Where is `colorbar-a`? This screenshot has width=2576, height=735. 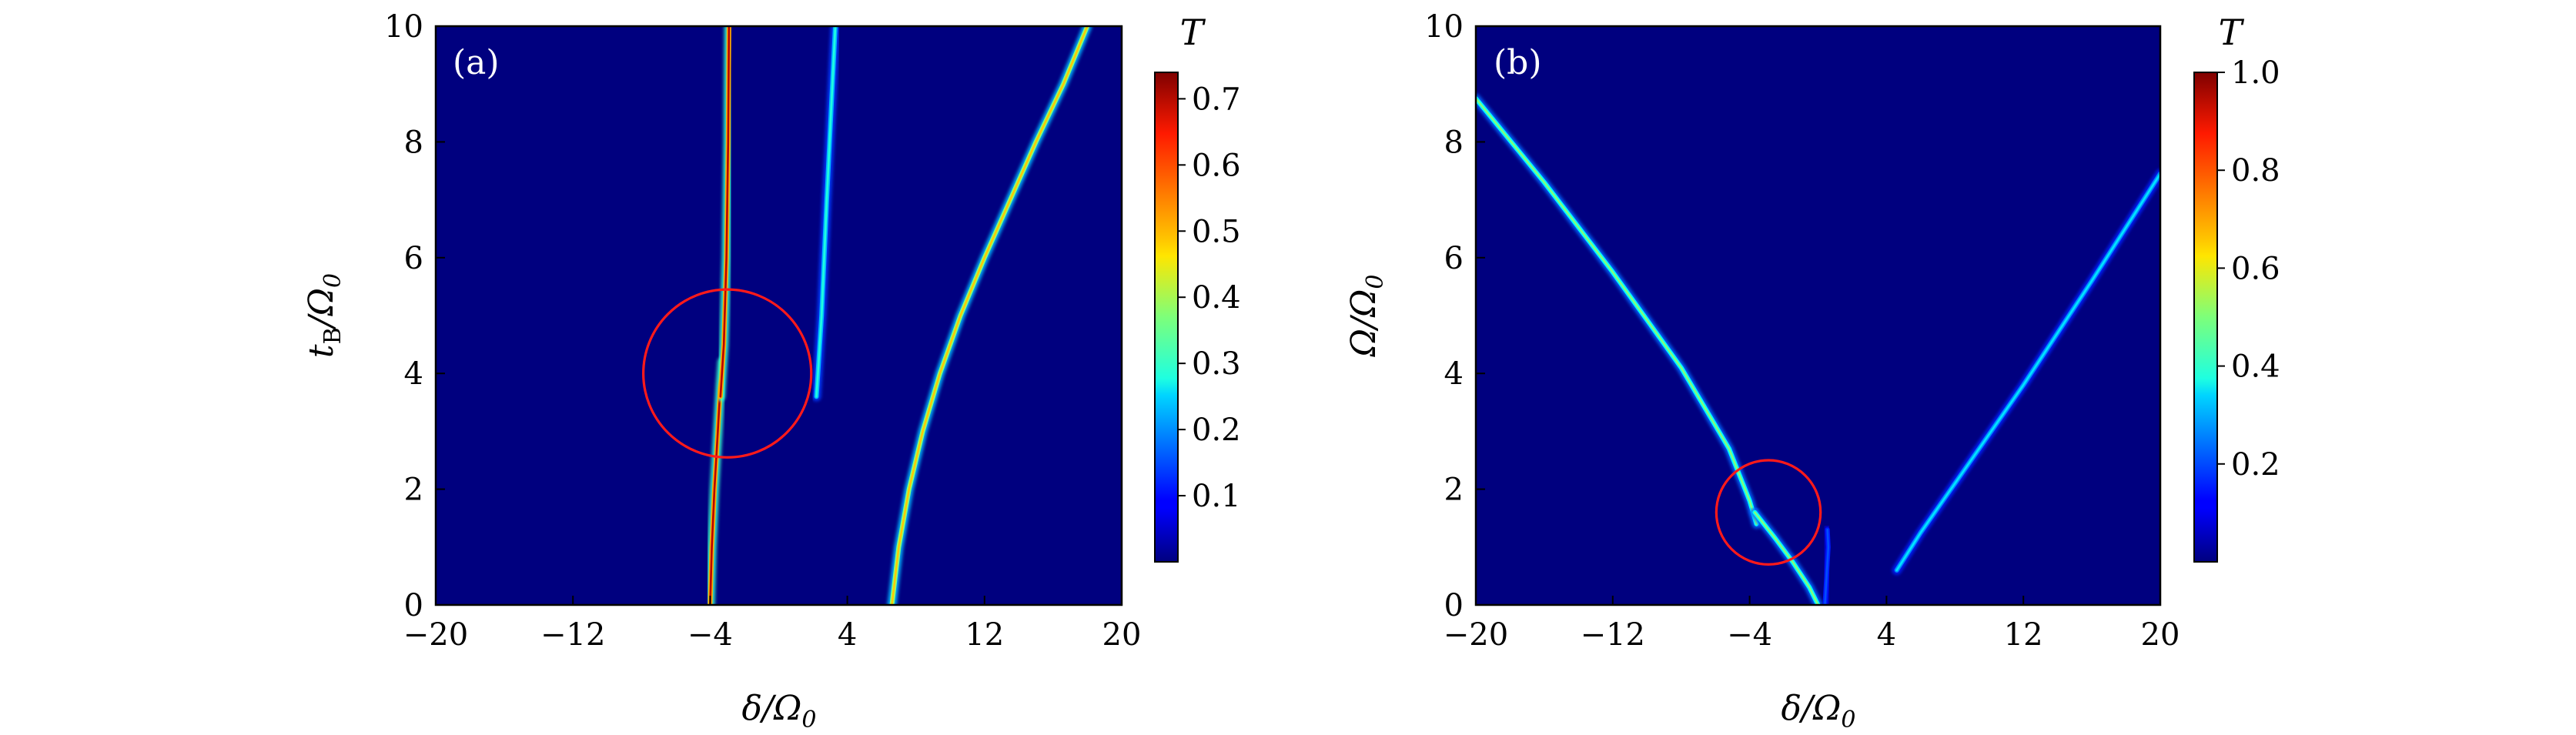
colorbar-a is located at coordinates (1167, 318).